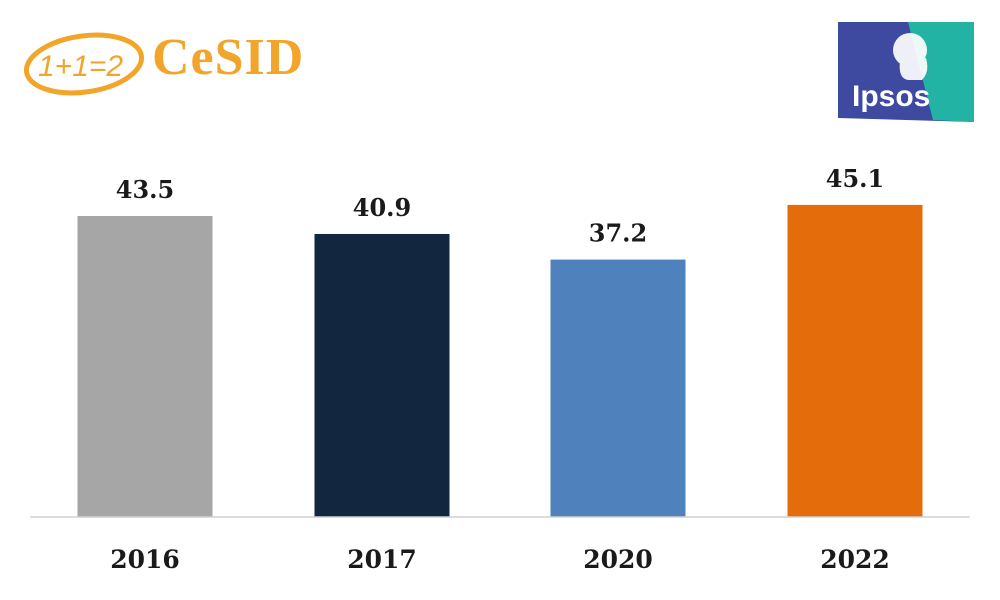  What do you see at coordinates (500, 559) in the screenshot?
I see `category-labels-group: 2016 2017 2020 2022` at bounding box center [500, 559].